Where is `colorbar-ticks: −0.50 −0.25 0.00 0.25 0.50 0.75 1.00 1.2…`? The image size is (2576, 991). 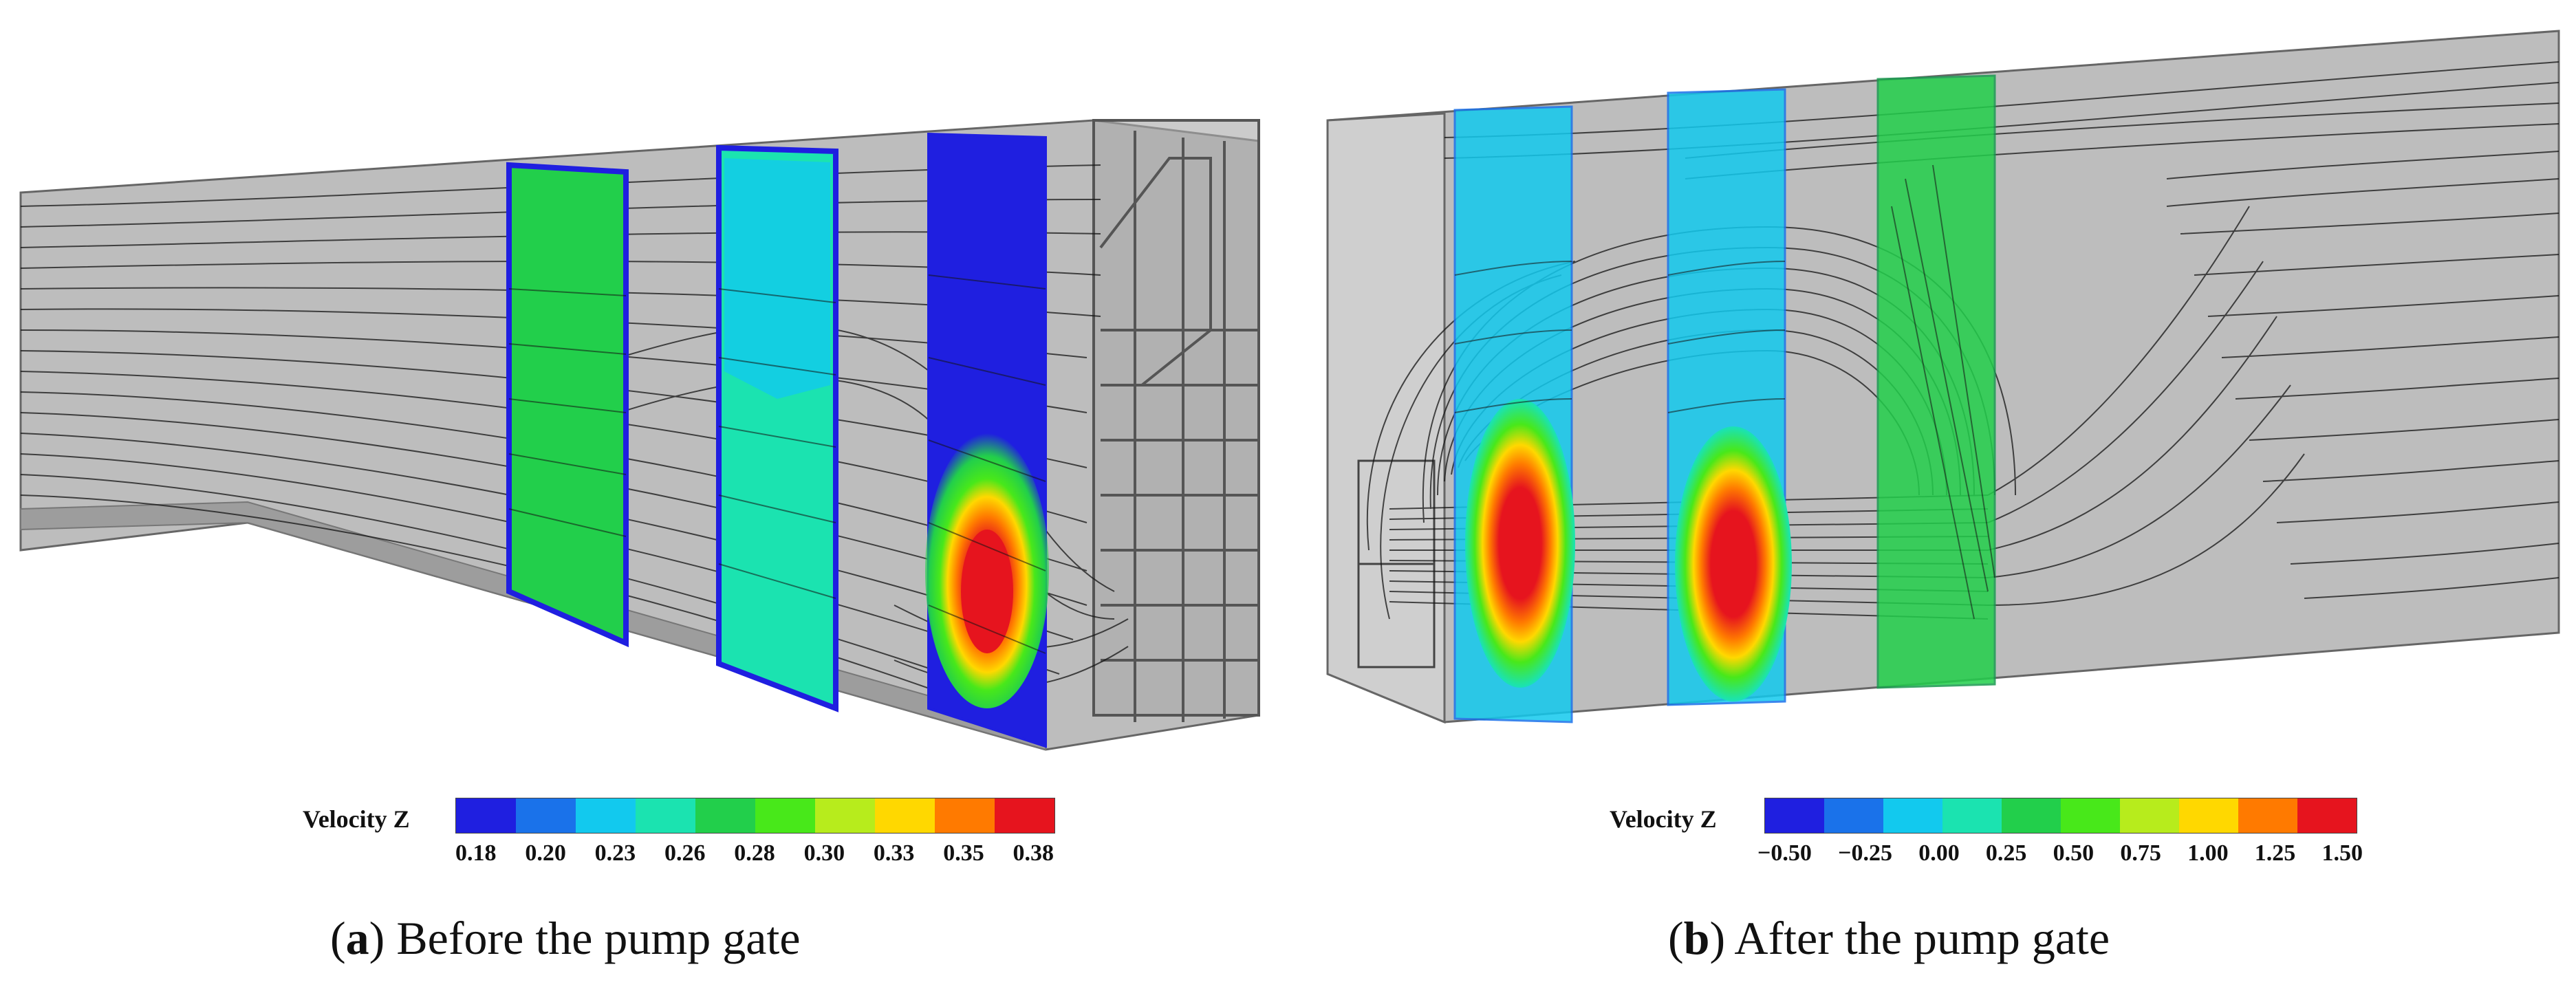 colorbar-ticks: −0.50 −0.25 0.00 0.25 0.50 0.75 1.00 1.2… is located at coordinates (2060, 854).